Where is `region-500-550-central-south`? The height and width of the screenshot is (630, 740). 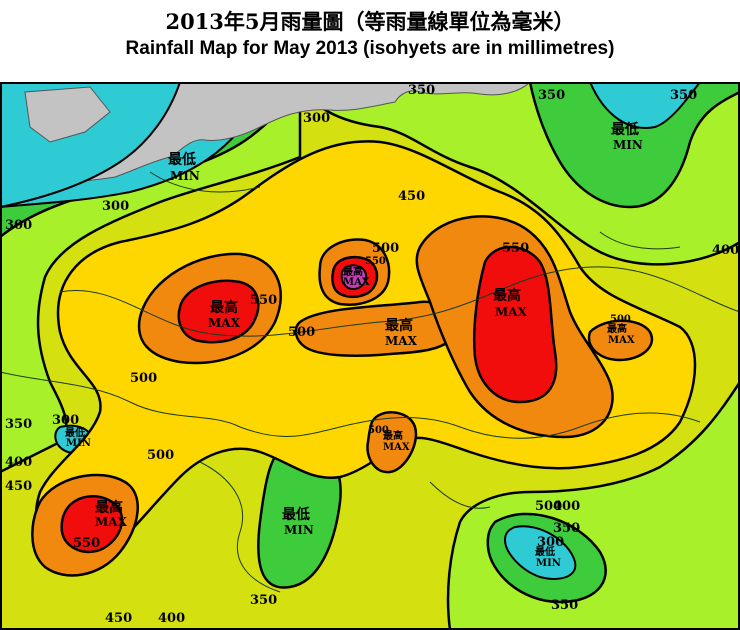 region-500-550-central-south is located at coordinates (392, 442).